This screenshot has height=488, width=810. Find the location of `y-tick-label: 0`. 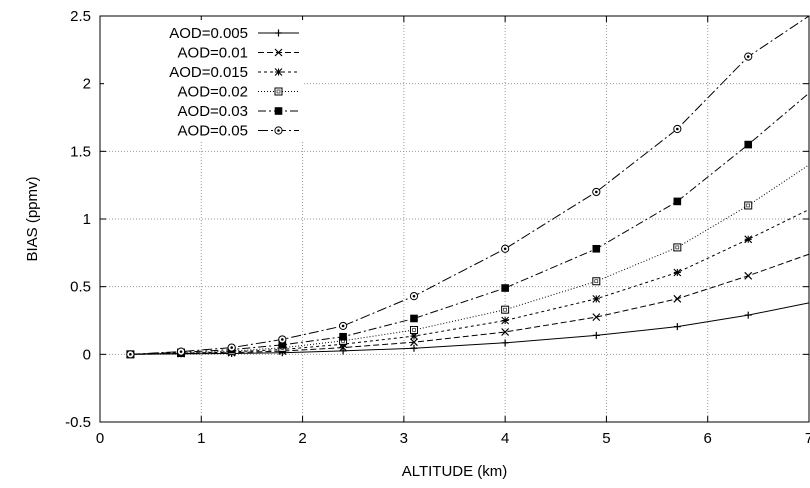

y-tick-label: 0 is located at coordinates (87, 354).